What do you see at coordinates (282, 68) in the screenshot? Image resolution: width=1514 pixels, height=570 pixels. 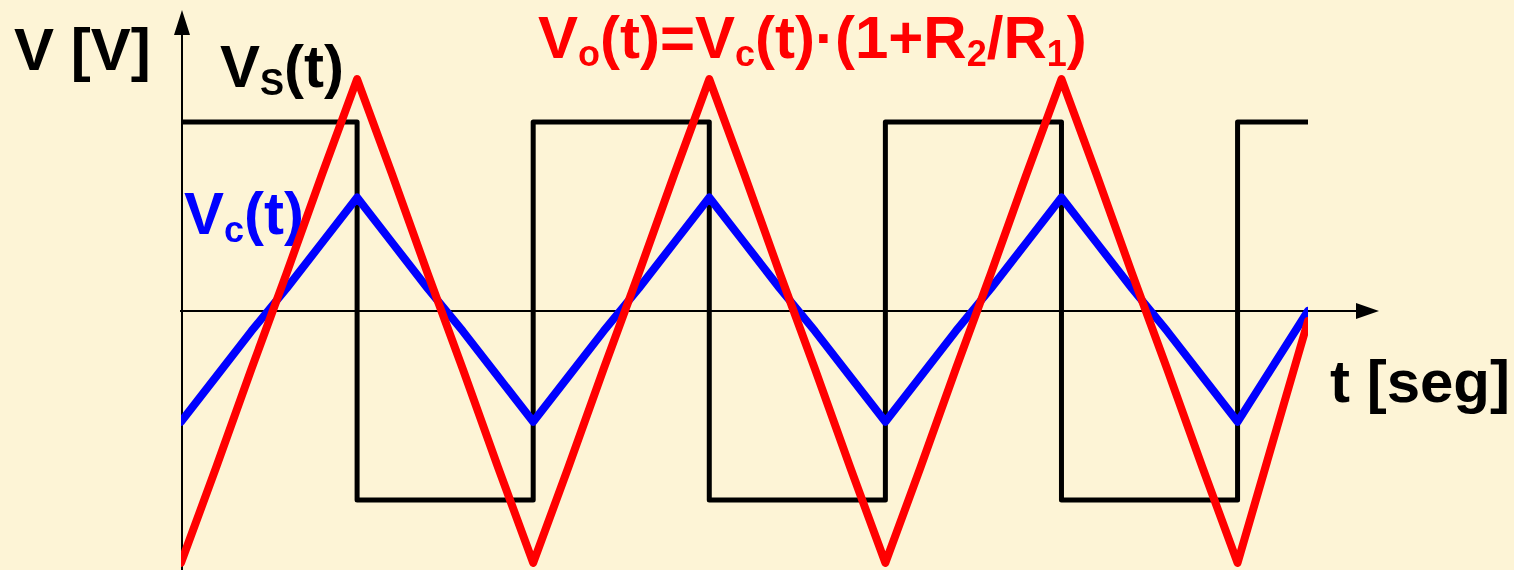 I see `series-label: V$_{S}$(t)` at bounding box center [282, 68].